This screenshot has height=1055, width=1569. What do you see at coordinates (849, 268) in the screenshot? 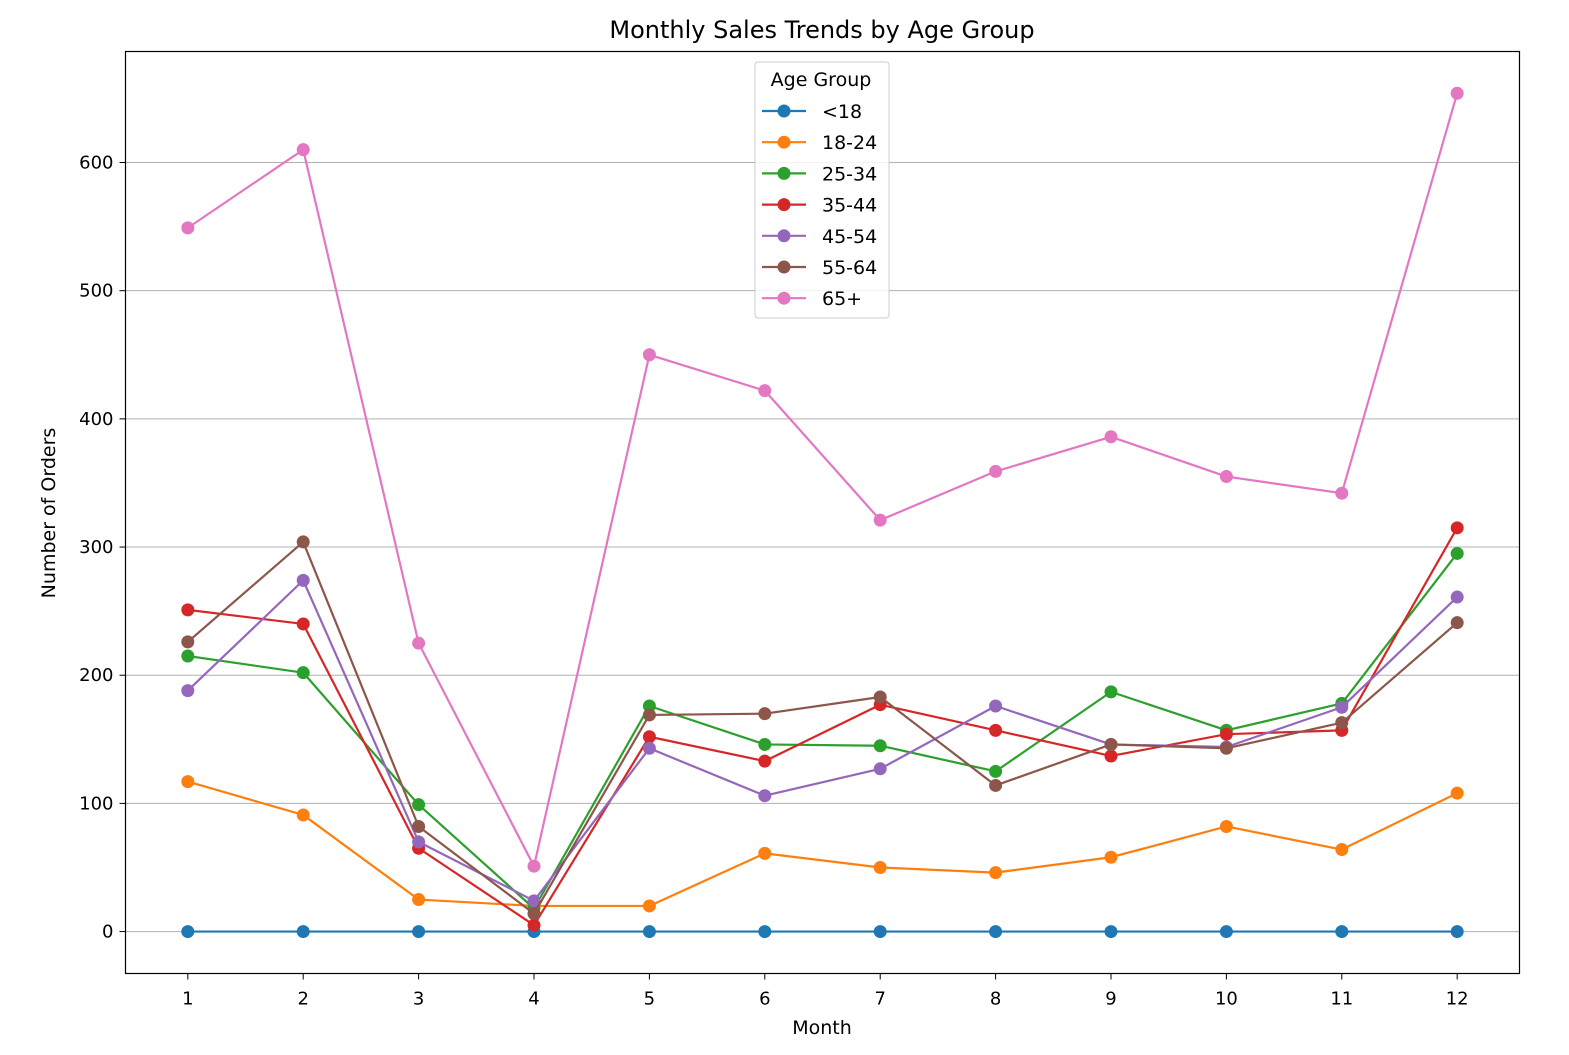
I see `legend-label: 55-64` at bounding box center [849, 268].